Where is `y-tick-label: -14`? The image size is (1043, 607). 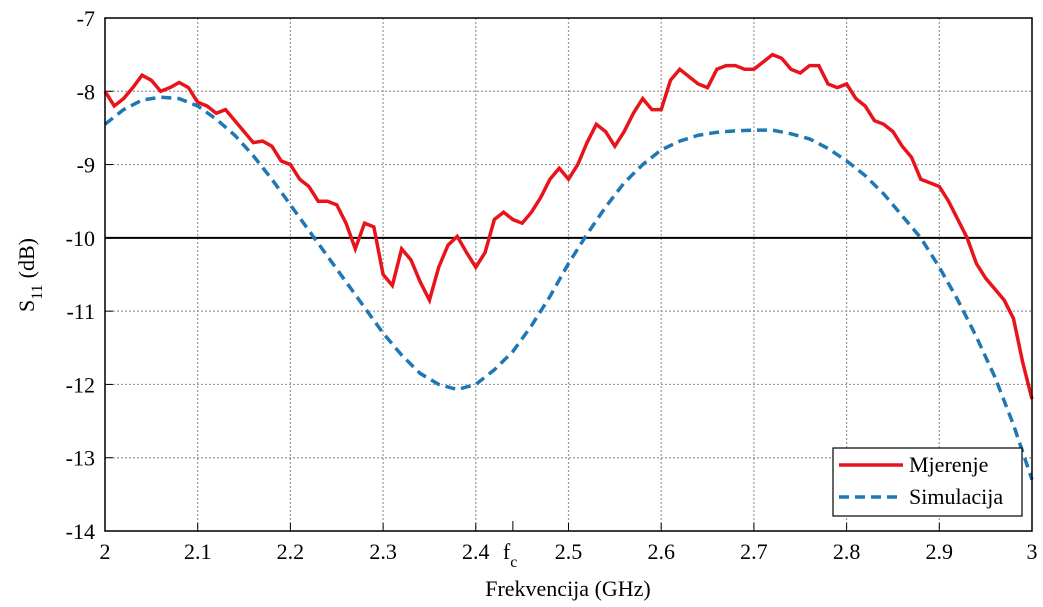
y-tick-label: -14 is located at coordinates (80, 531).